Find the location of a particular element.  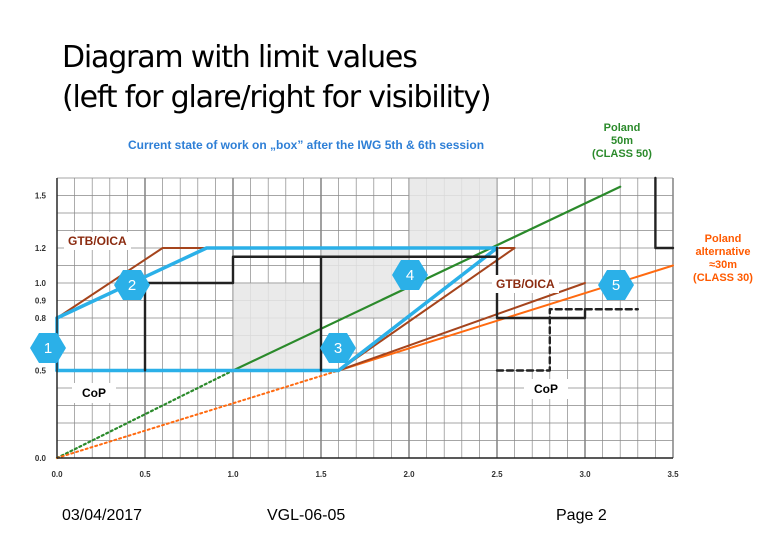

y-tick-label: 0.5 is located at coordinates (41, 371).